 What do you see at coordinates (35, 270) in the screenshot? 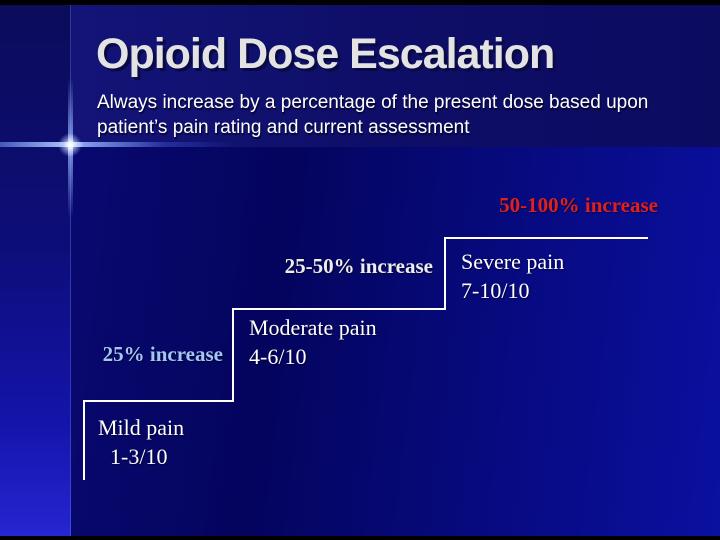
I see `left-accent-band` at bounding box center [35, 270].